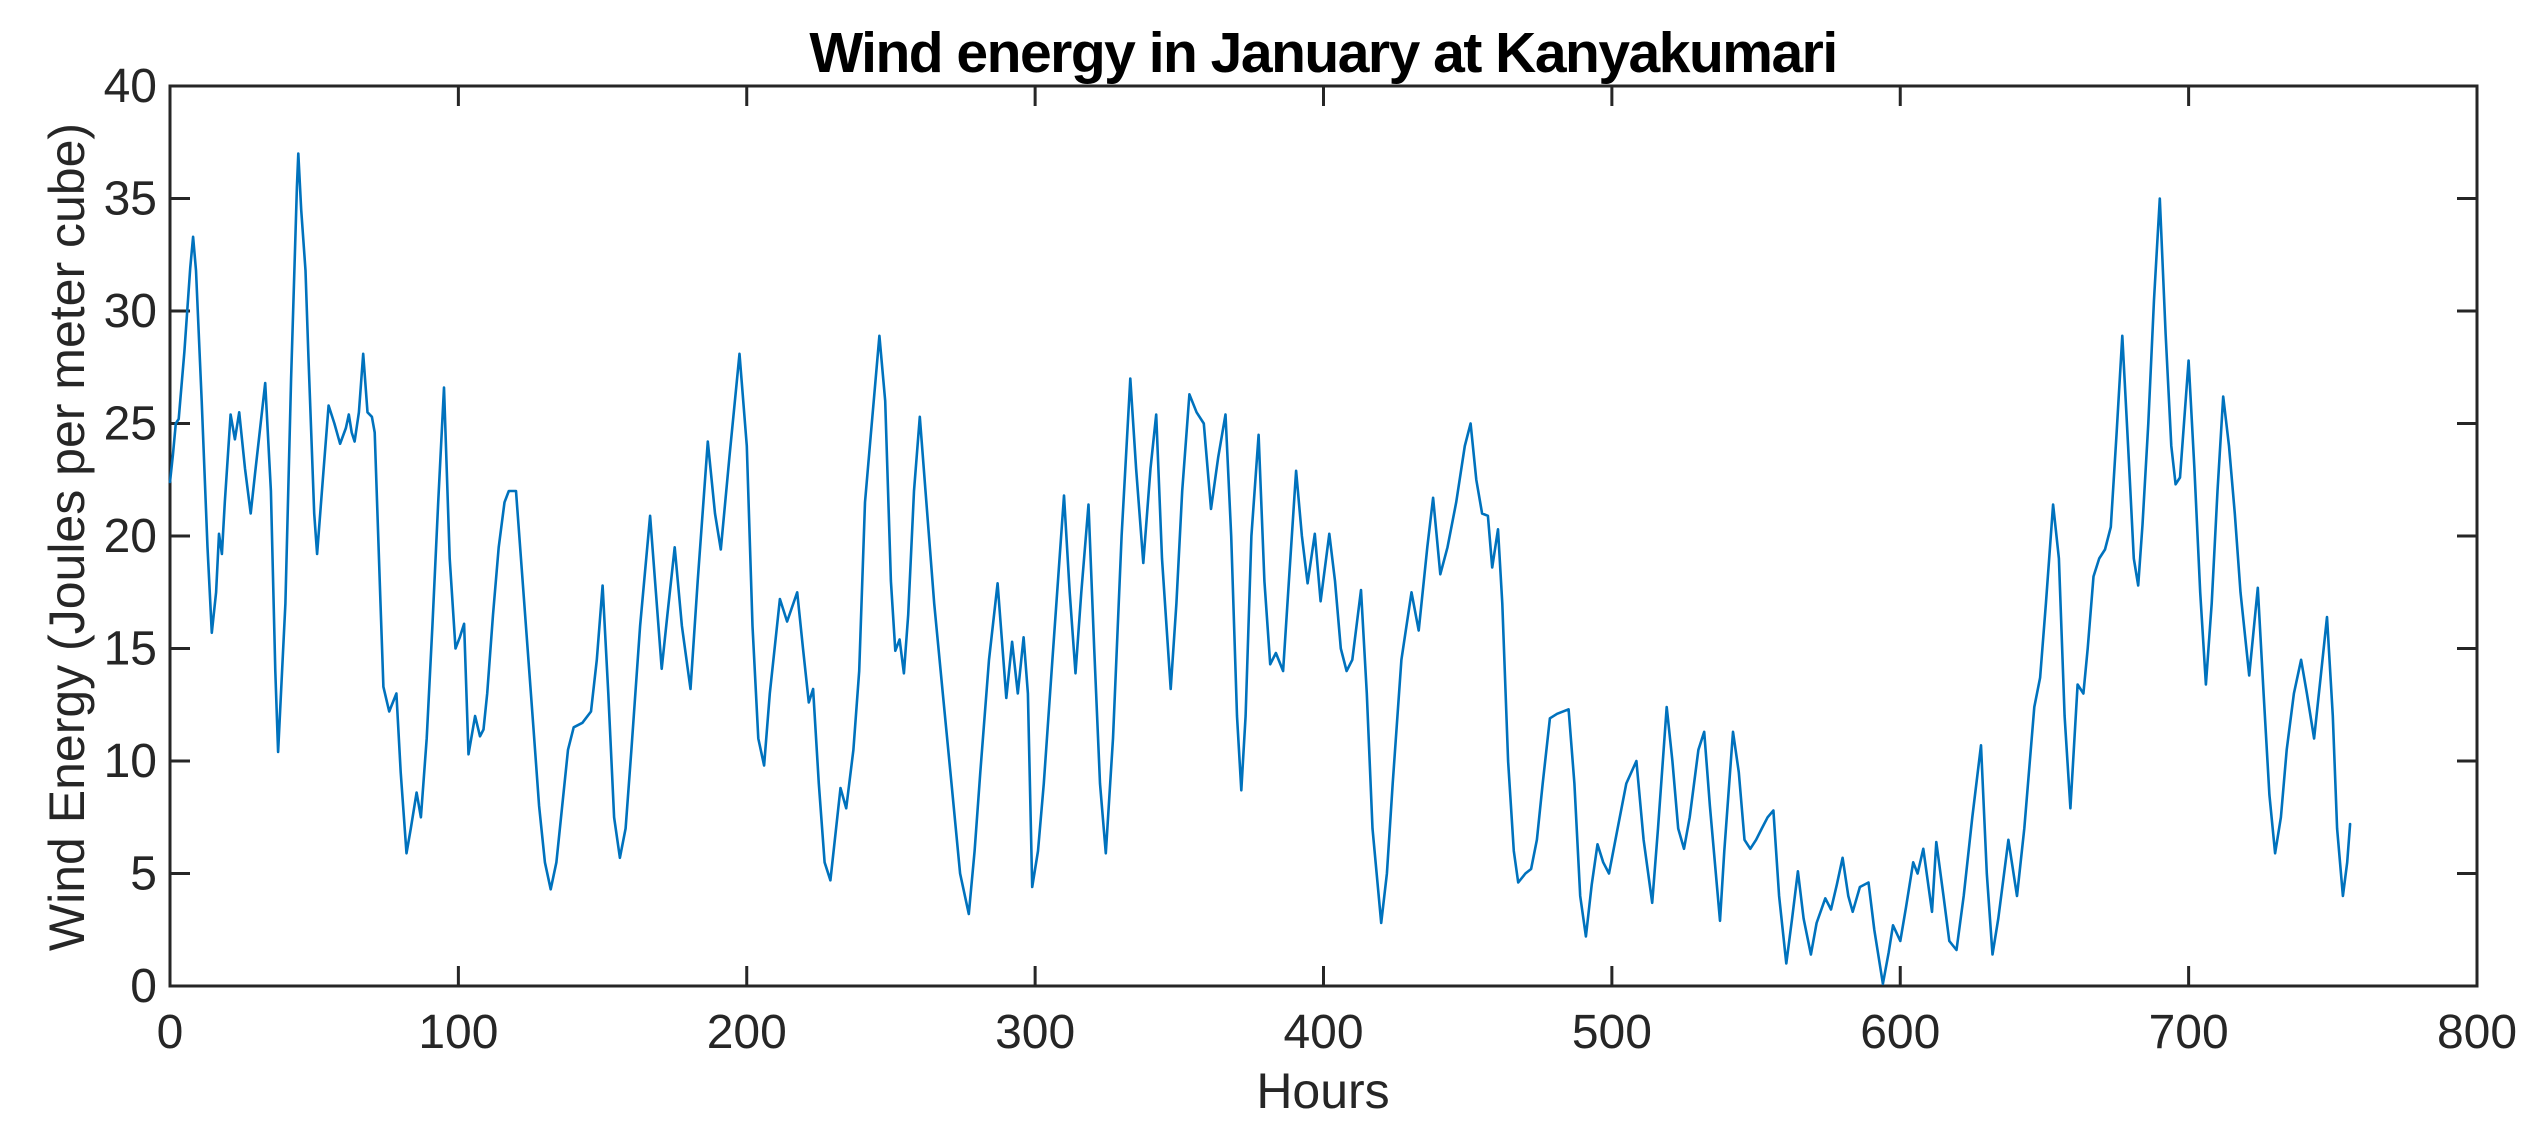 The height and width of the screenshot is (1129, 2537). I want to click on y-tick-label: 35, so click(130, 199).